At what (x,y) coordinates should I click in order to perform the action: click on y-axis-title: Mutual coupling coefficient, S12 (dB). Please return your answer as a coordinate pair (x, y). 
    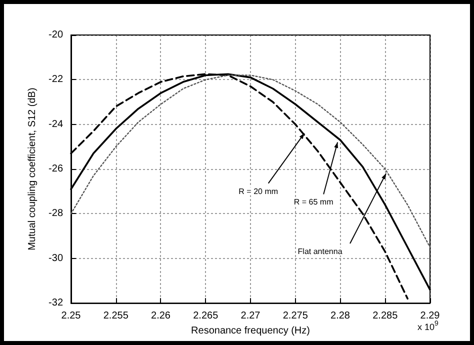
    Looking at the image, I should click on (32, 169).